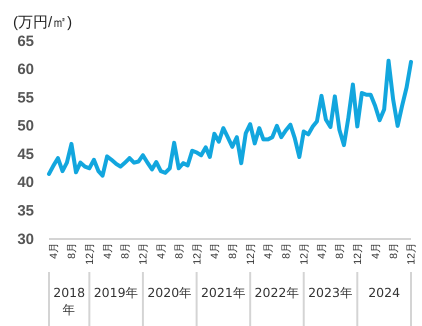 The width and height of the screenshot is (422, 326). Describe the element at coordinates (330, 292) in the screenshot. I see `text: 2023年` at that location.